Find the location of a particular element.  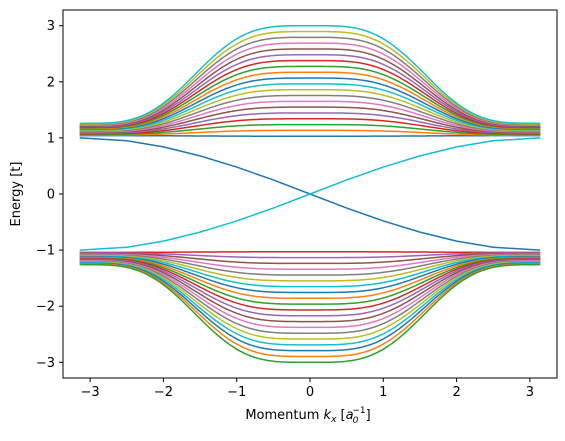

y-axis-ticks: −3 −2 −1 0 1 2 3 is located at coordinates (49, 195).